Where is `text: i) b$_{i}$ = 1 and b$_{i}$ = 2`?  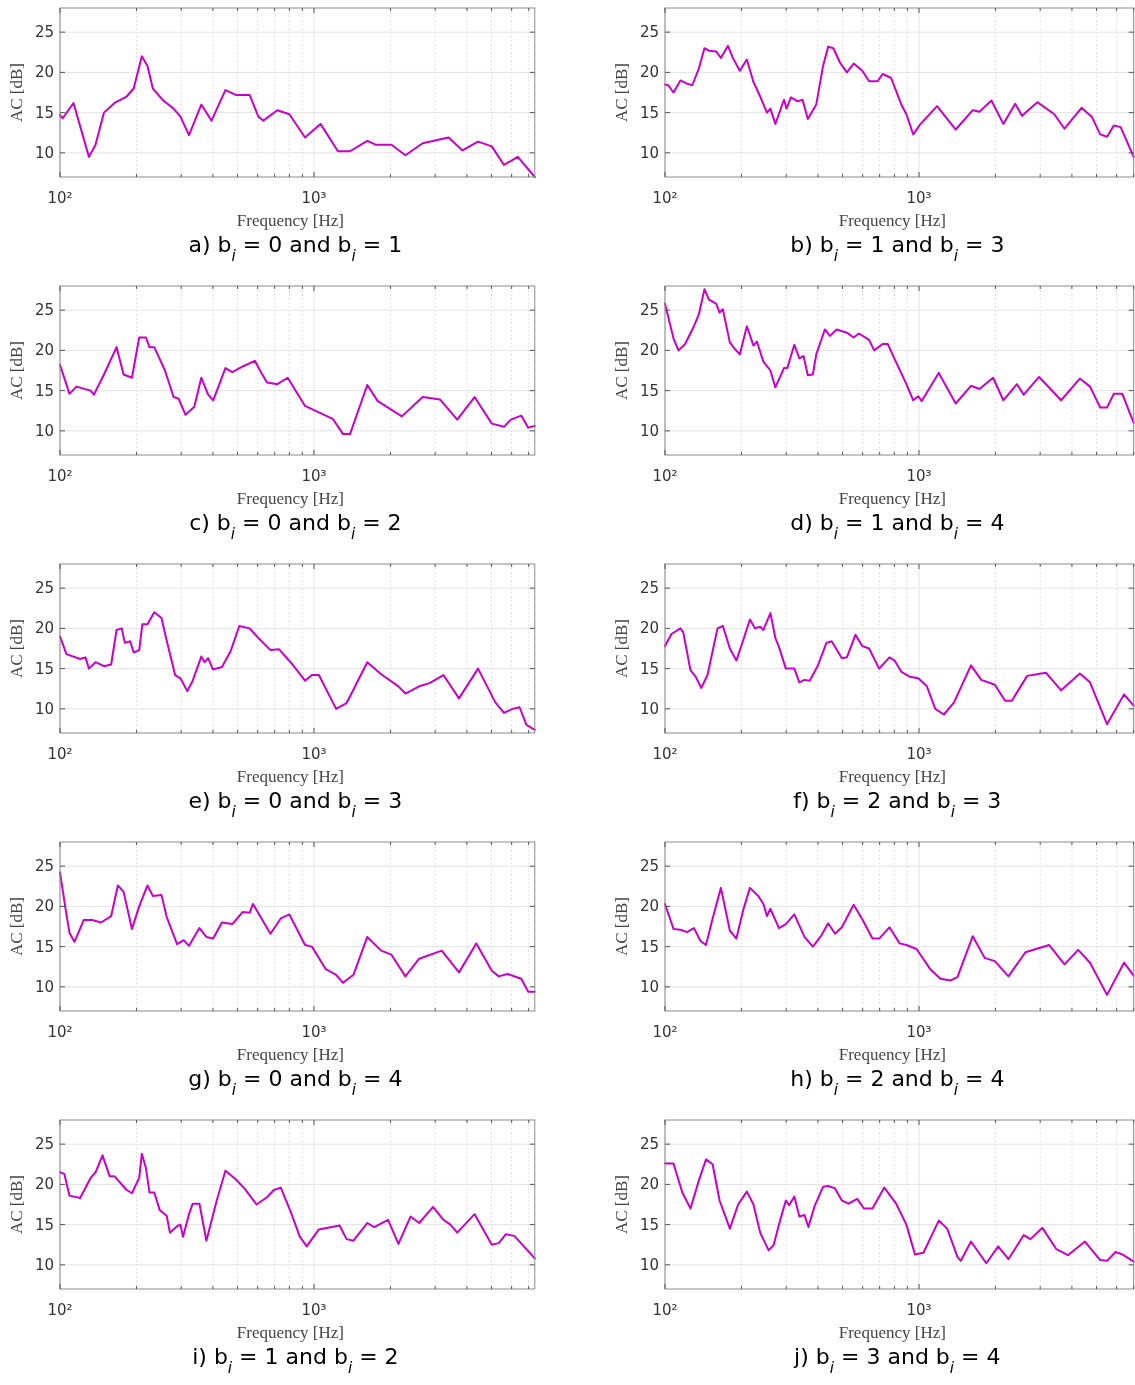 text: i) b$_{i}$ = 1 and b$_{i}$ = 2 is located at coordinates (295, 1360).